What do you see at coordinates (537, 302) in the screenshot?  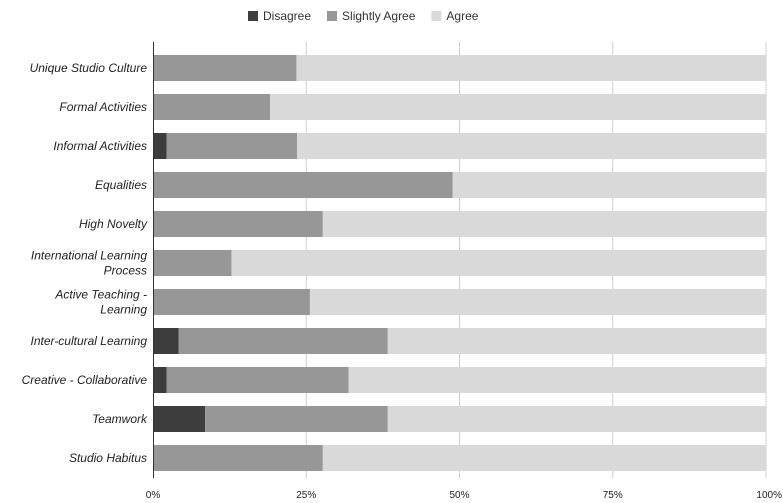 I see `bar-active-teaching-learning-agree` at bounding box center [537, 302].